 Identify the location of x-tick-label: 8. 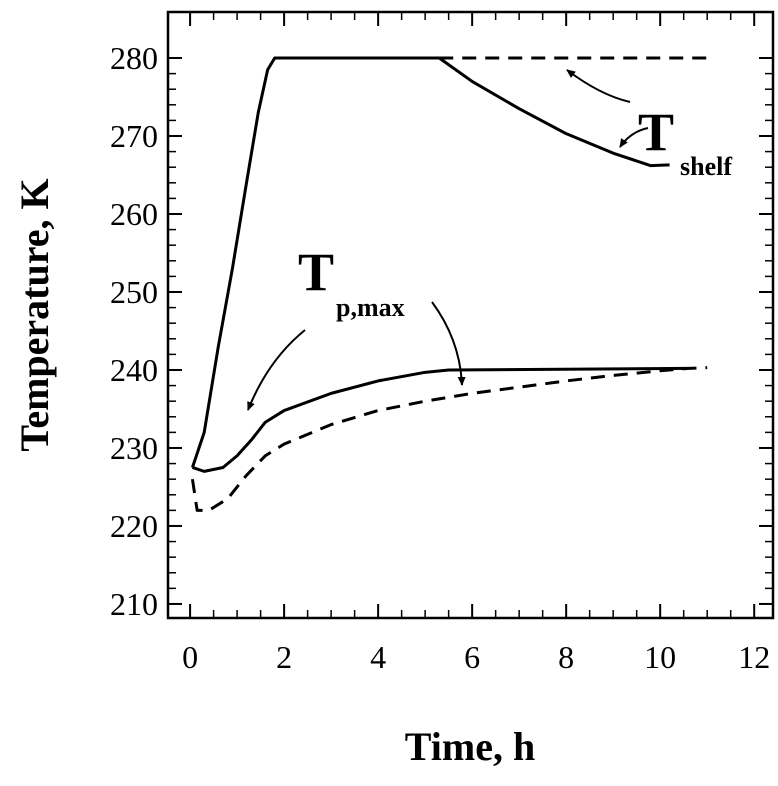
(566, 657).